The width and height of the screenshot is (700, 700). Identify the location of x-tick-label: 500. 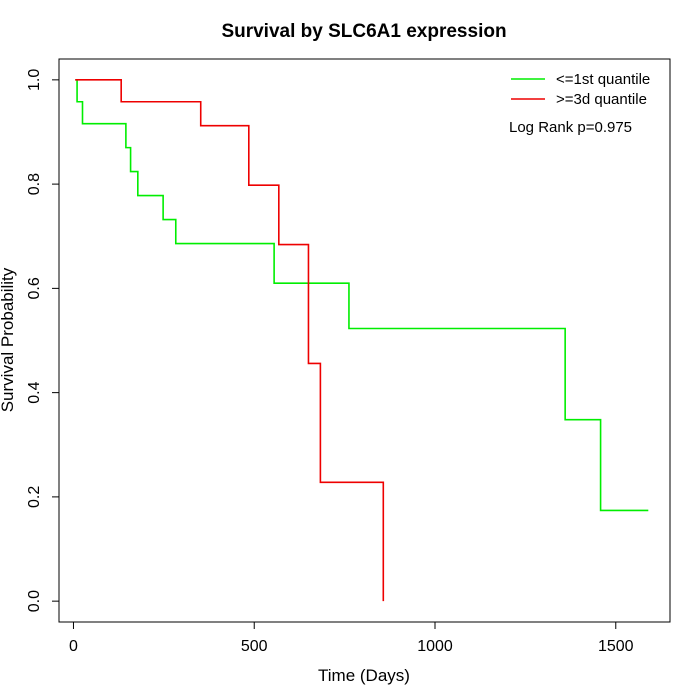
(254, 646).